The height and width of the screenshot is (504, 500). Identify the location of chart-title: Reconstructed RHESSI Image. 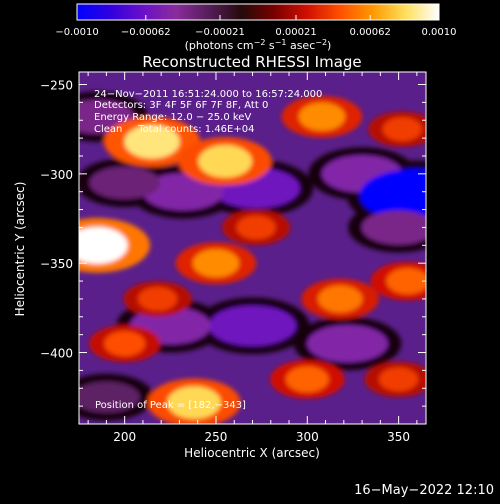
(251, 62).